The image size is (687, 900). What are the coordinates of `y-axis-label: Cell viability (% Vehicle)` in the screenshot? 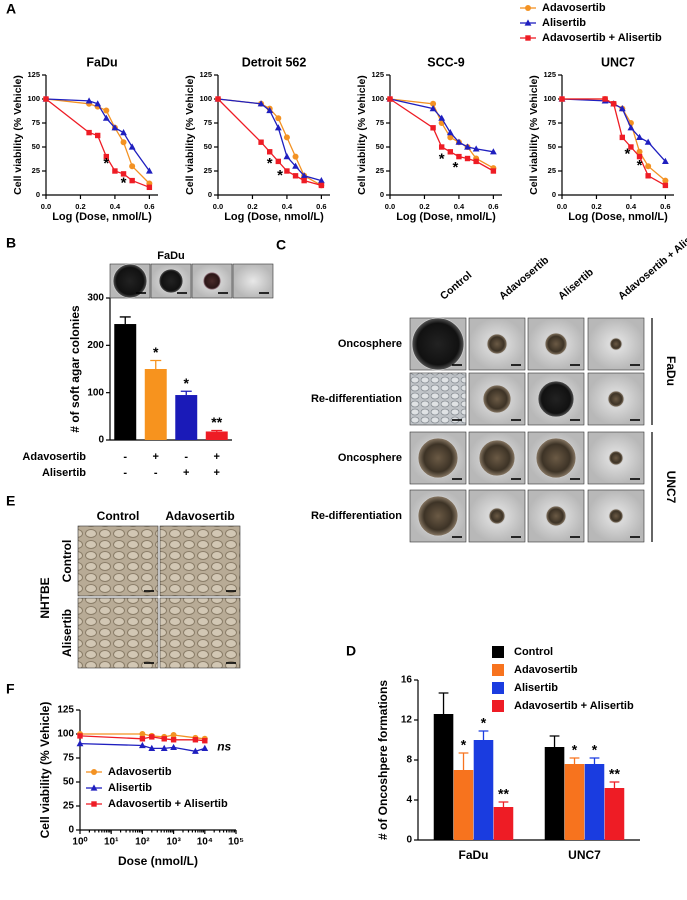 It's located at (190, 135).